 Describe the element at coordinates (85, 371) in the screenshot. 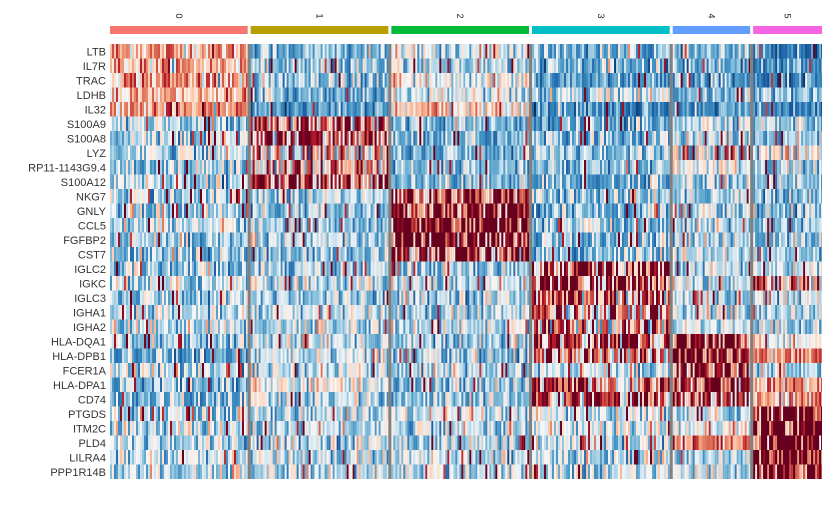

I see `gene-label-FCER1A: FCER1A` at that location.